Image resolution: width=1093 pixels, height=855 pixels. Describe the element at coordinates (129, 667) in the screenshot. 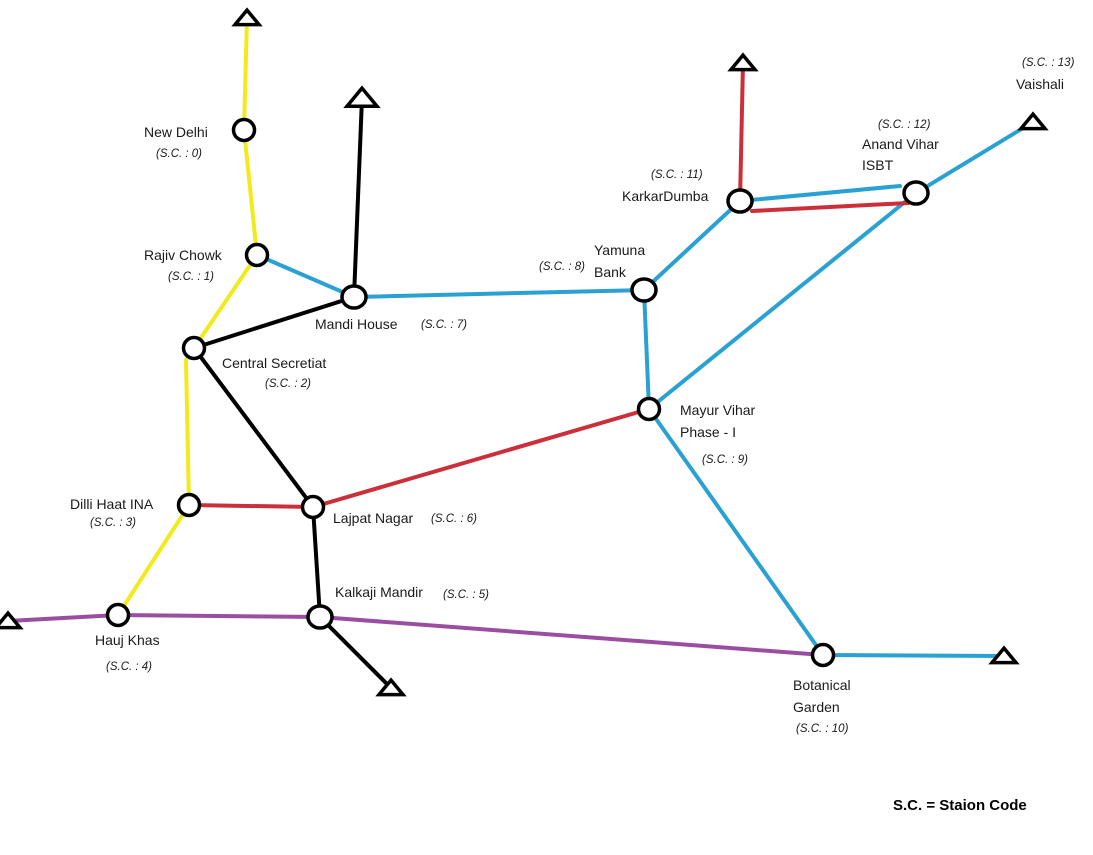

I see `station-code-hauj-khas: (S.C. : 4)` at that location.